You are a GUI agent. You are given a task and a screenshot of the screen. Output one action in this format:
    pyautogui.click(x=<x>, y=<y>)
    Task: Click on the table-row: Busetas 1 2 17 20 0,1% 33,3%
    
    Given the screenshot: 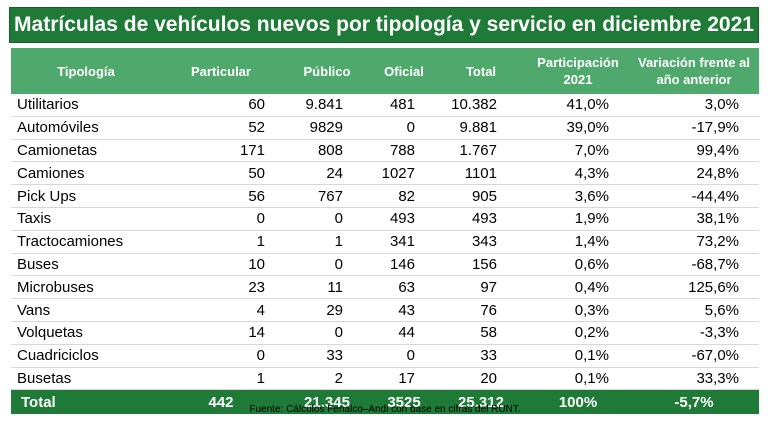 What is the action you would take?
    pyautogui.click(x=385, y=379)
    